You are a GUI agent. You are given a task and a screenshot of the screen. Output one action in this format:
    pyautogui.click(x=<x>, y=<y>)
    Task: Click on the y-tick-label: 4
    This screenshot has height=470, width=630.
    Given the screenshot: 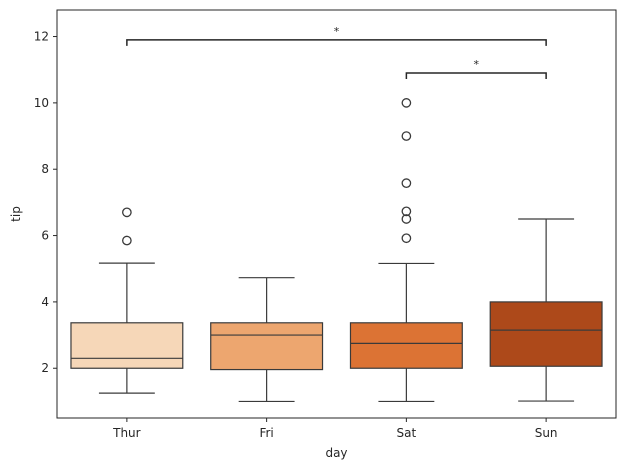 What is the action you would take?
    pyautogui.click(x=45, y=302)
    